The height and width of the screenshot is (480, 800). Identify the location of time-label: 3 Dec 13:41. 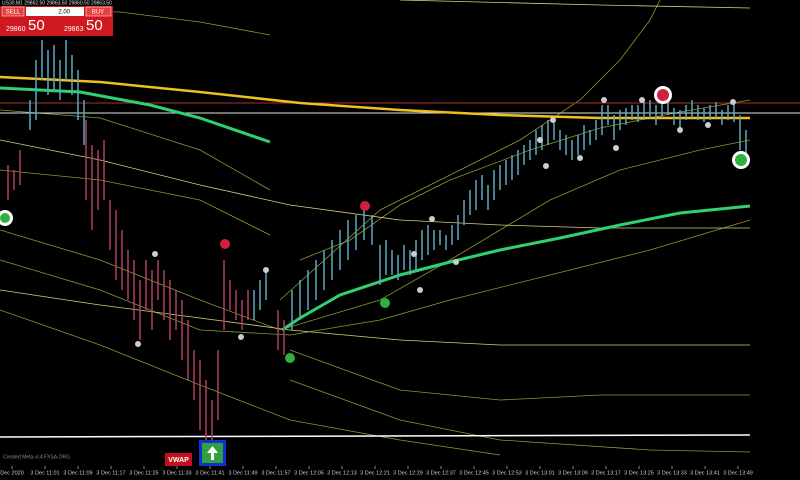
(705, 473).